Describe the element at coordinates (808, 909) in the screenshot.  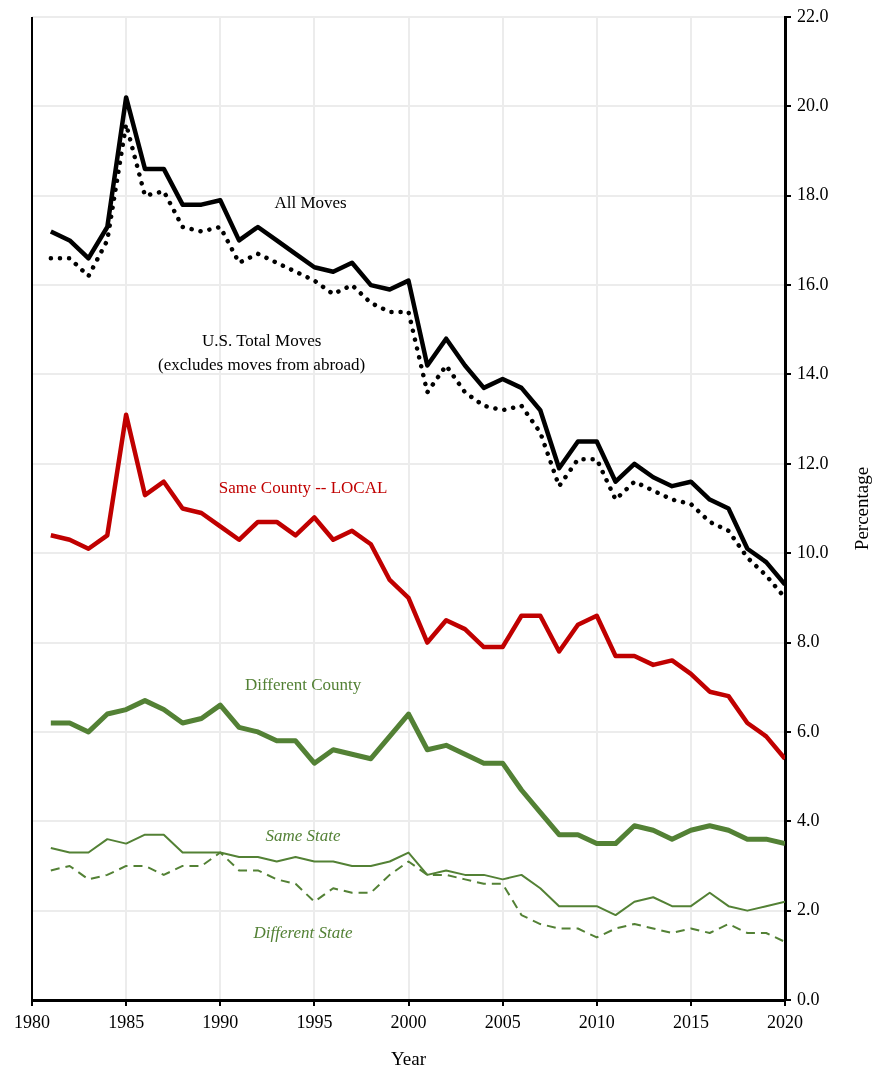
I see `y-tick-label: 2.0` at that location.